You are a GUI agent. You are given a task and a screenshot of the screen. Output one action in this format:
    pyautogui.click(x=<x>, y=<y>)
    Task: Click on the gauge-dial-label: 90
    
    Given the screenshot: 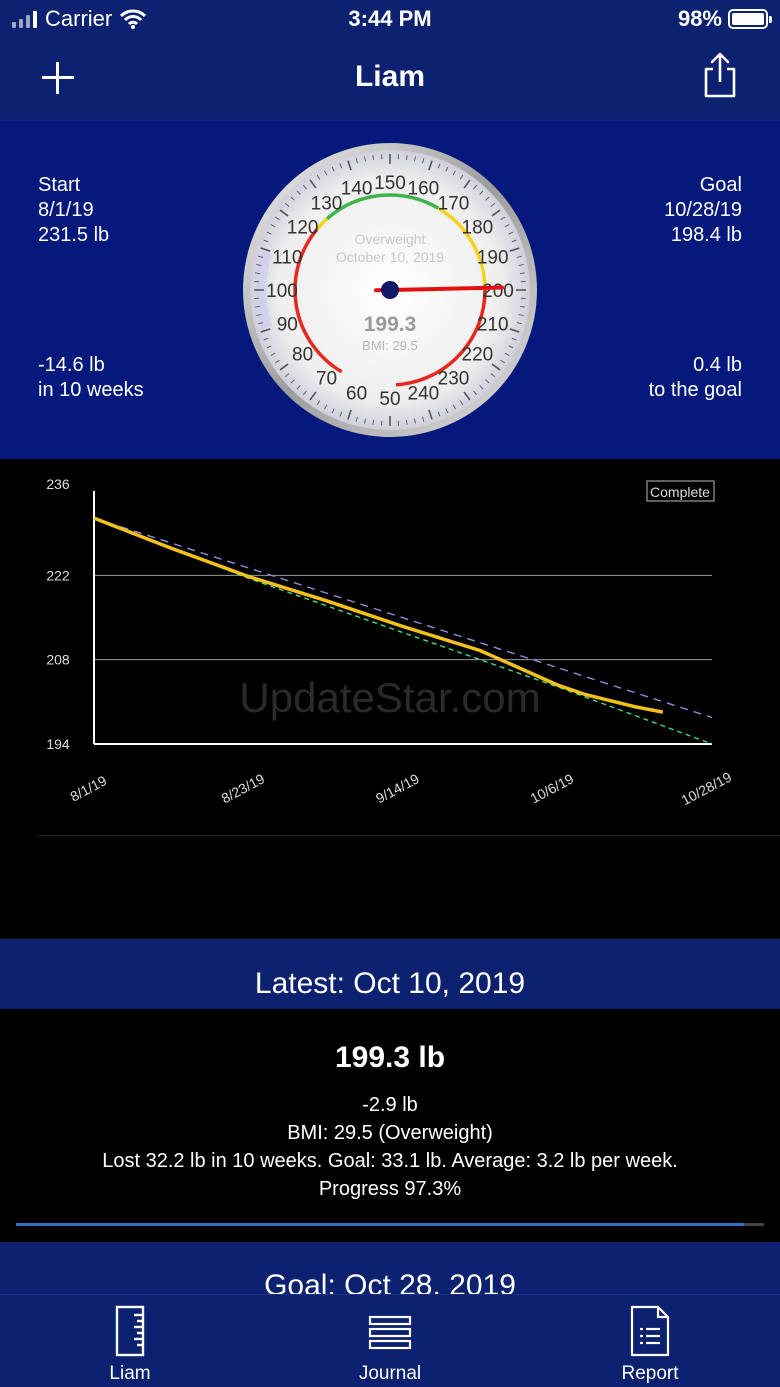 What is the action you would take?
    pyautogui.click(x=287, y=324)
    